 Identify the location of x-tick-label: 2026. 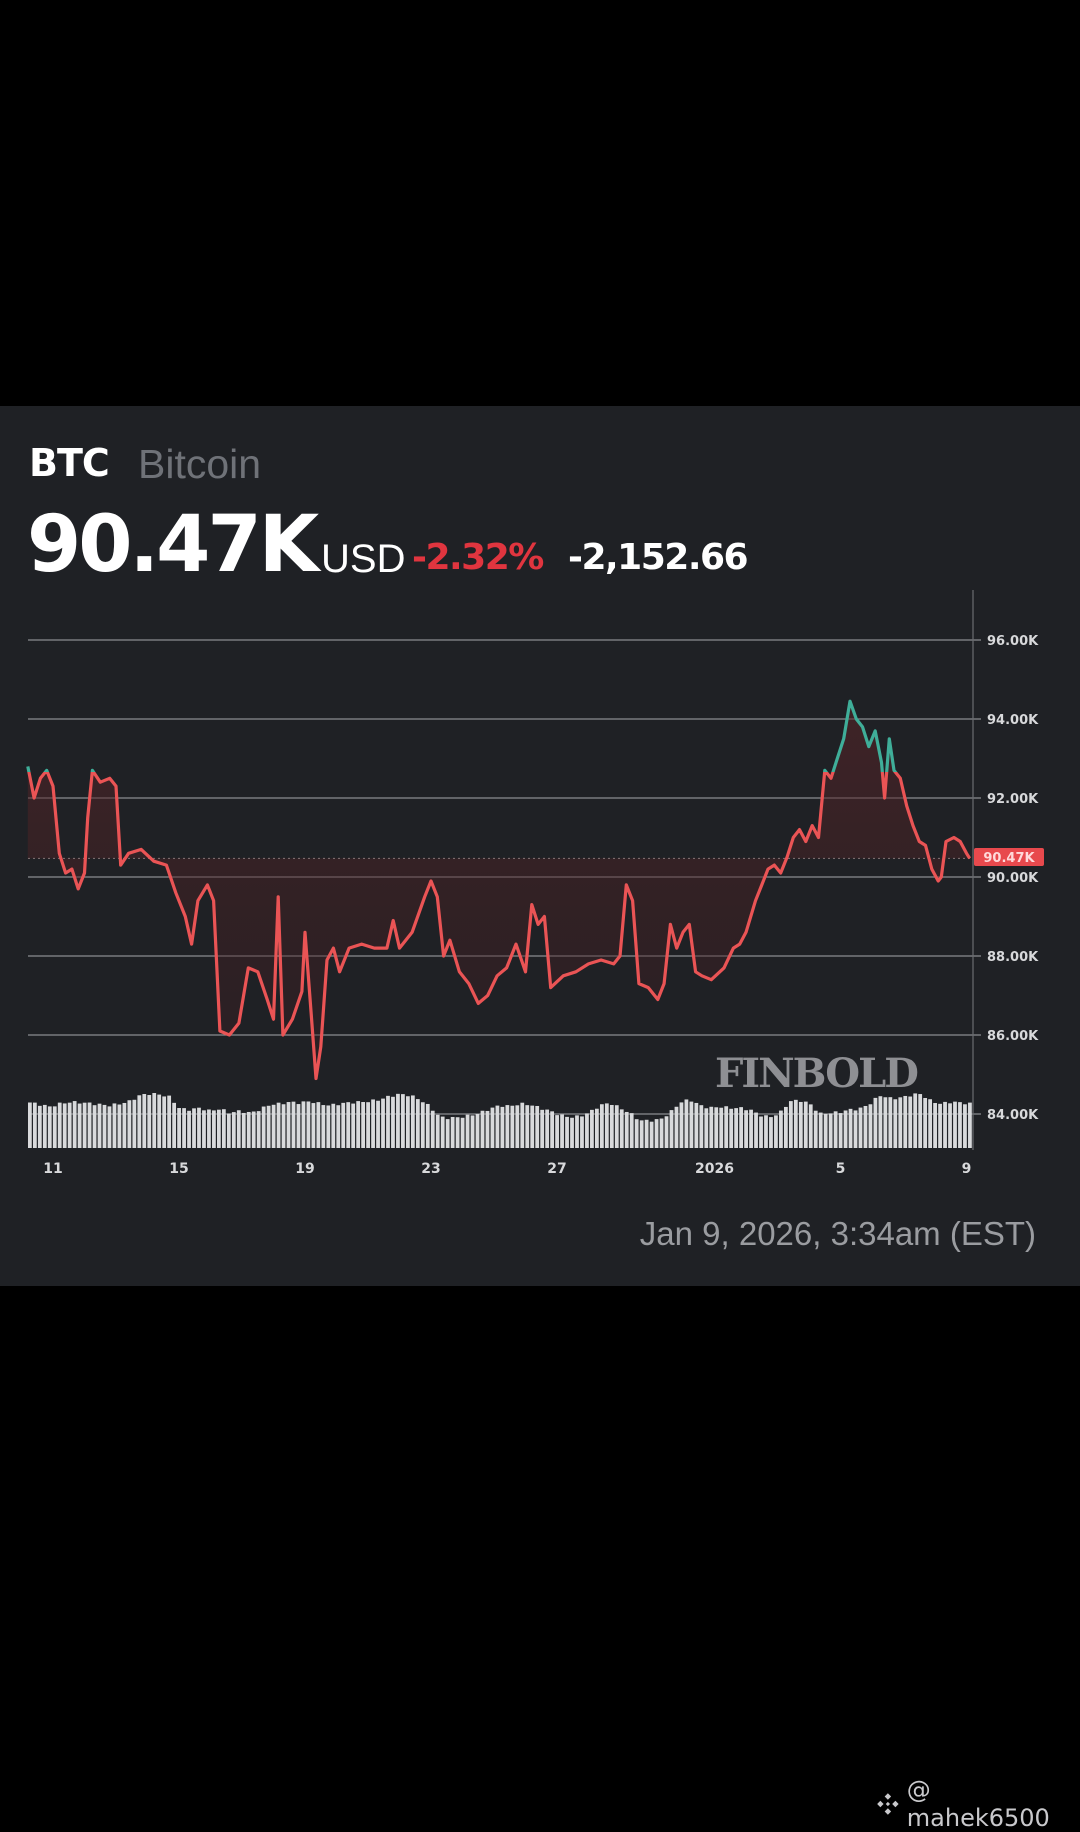
(714, 1169).